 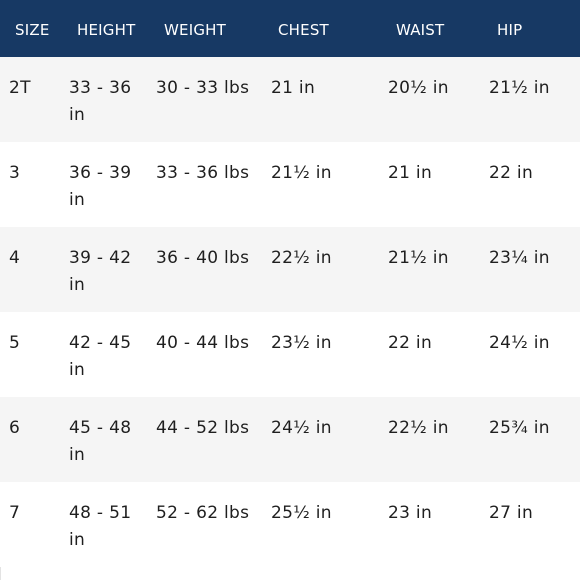 I want to click on table-header-row: SIZE HEIGHT WEIGHT CHEST WAIST HIP, so click(x=290, y=28).